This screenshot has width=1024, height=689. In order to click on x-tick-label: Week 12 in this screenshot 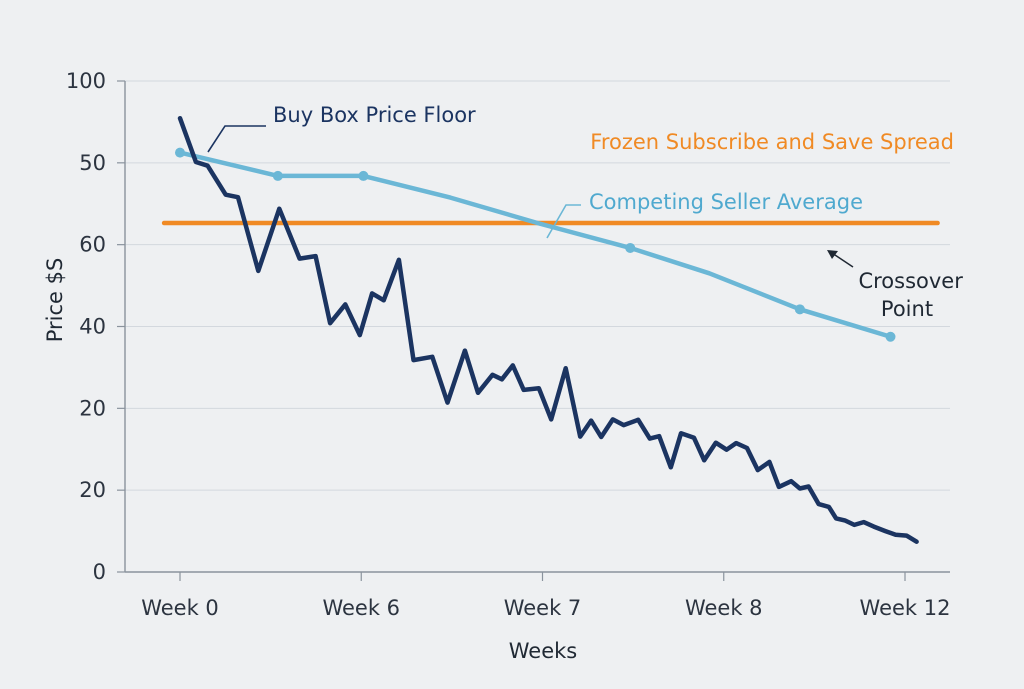, I will do `click(905, 608)`.